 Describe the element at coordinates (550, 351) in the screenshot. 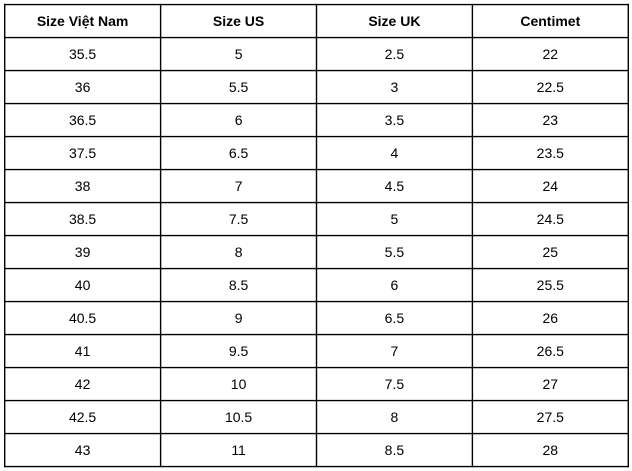

I see `svg-text: 26.5` at that location.